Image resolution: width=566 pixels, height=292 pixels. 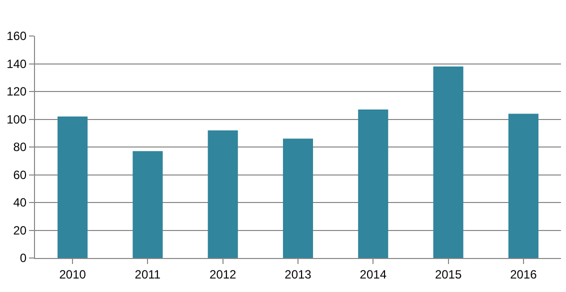 What do you see at coordinates (147, 274) in the screenshot?
I see `x-tick-label: 2011` at bounding box center [147, 274].